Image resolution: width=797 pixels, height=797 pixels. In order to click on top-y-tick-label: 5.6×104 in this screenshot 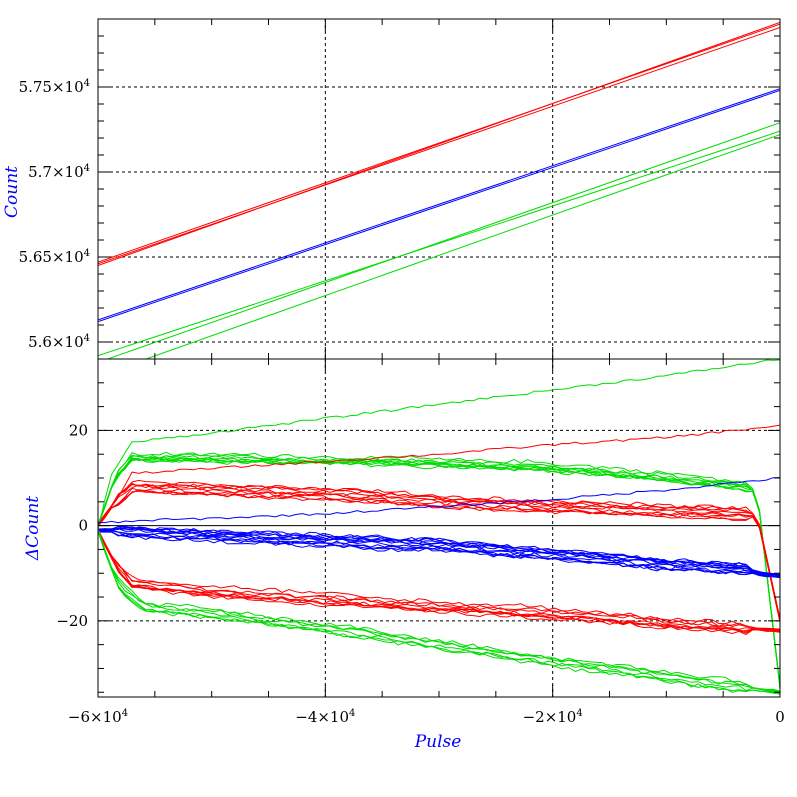, I will do `click(59, 342)`.